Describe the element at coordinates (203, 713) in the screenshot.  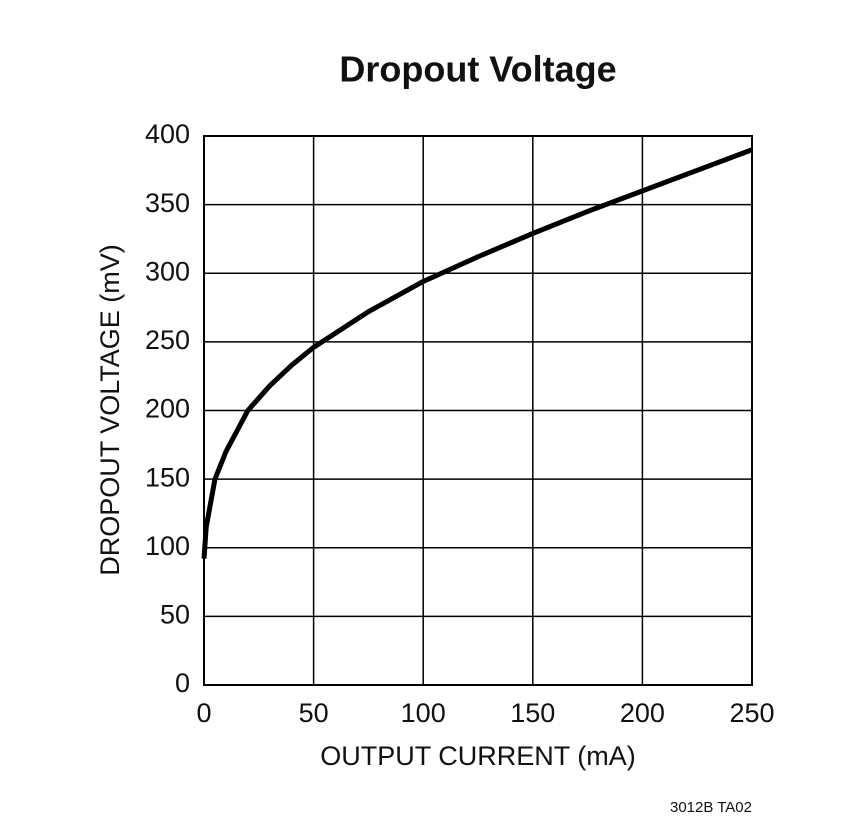
I see `x-tick-label: 0` at that location.